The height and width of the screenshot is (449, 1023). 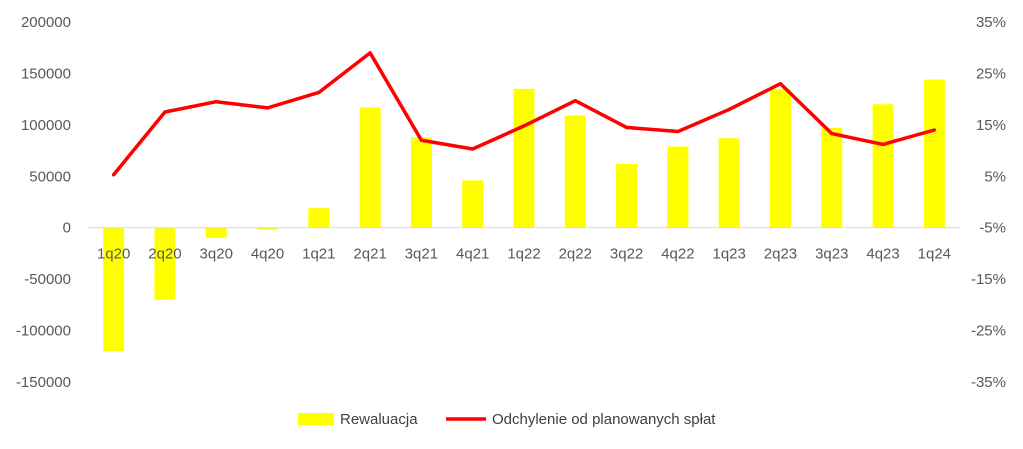 I want to click on line-point-1q23, so click(x=729, y=109).